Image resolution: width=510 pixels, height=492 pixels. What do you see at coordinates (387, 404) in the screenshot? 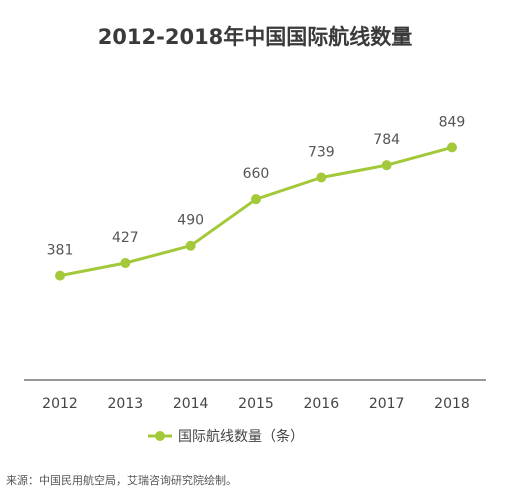
I see `x-tick-label-2017: 2017` at bounding box center [387, 404].